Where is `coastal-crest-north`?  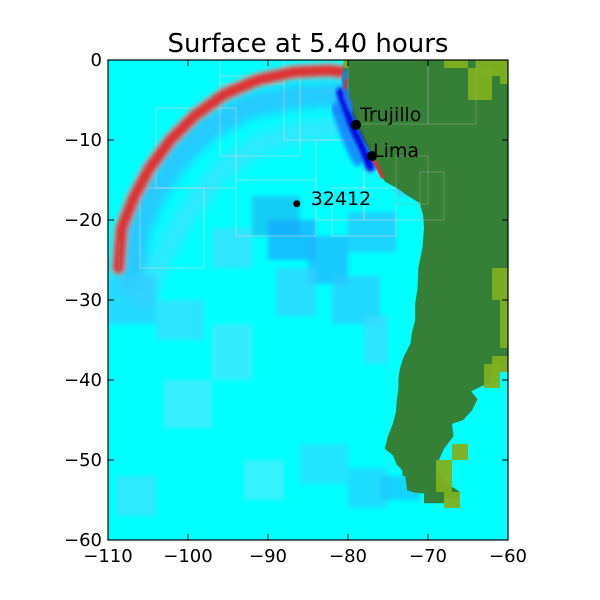
coastal-crest-north is located at coordinates (345, 84).